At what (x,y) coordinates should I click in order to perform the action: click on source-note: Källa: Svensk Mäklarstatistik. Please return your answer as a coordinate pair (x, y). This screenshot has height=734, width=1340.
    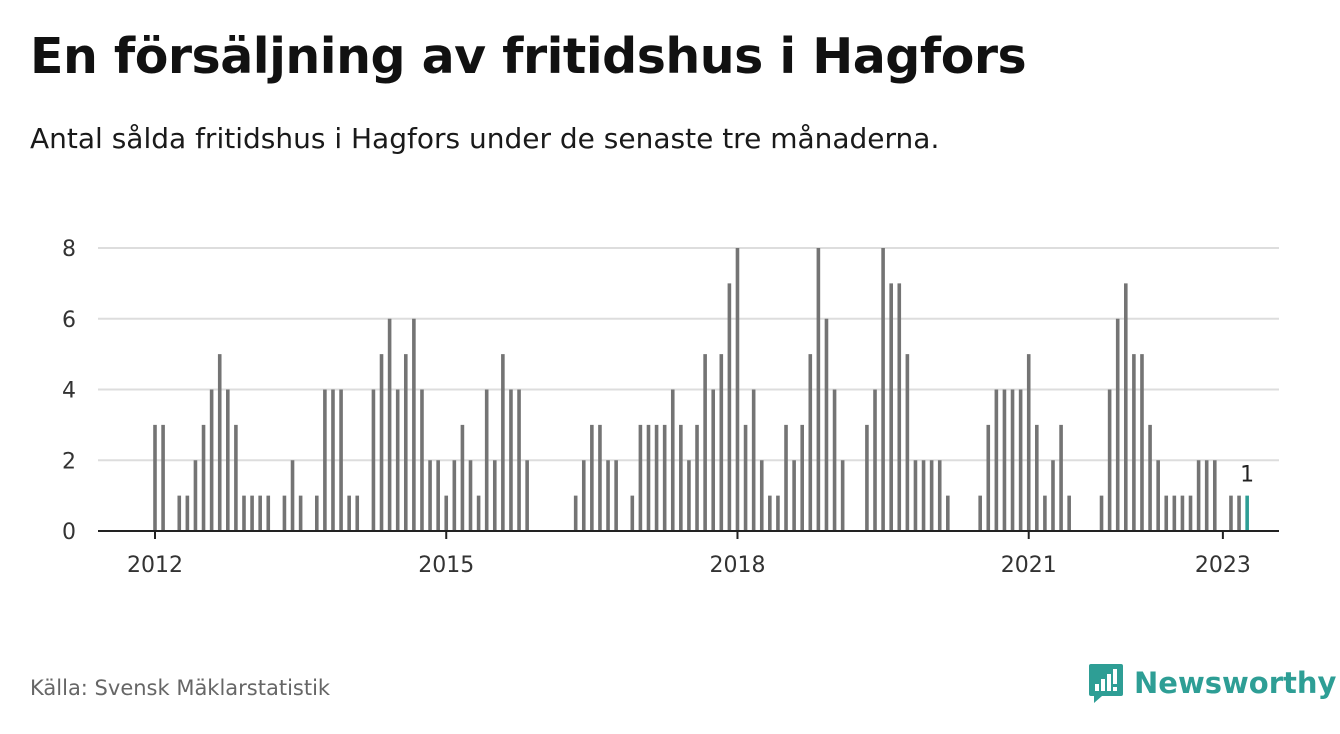
    Looking at the image, I should click on (180, 688).